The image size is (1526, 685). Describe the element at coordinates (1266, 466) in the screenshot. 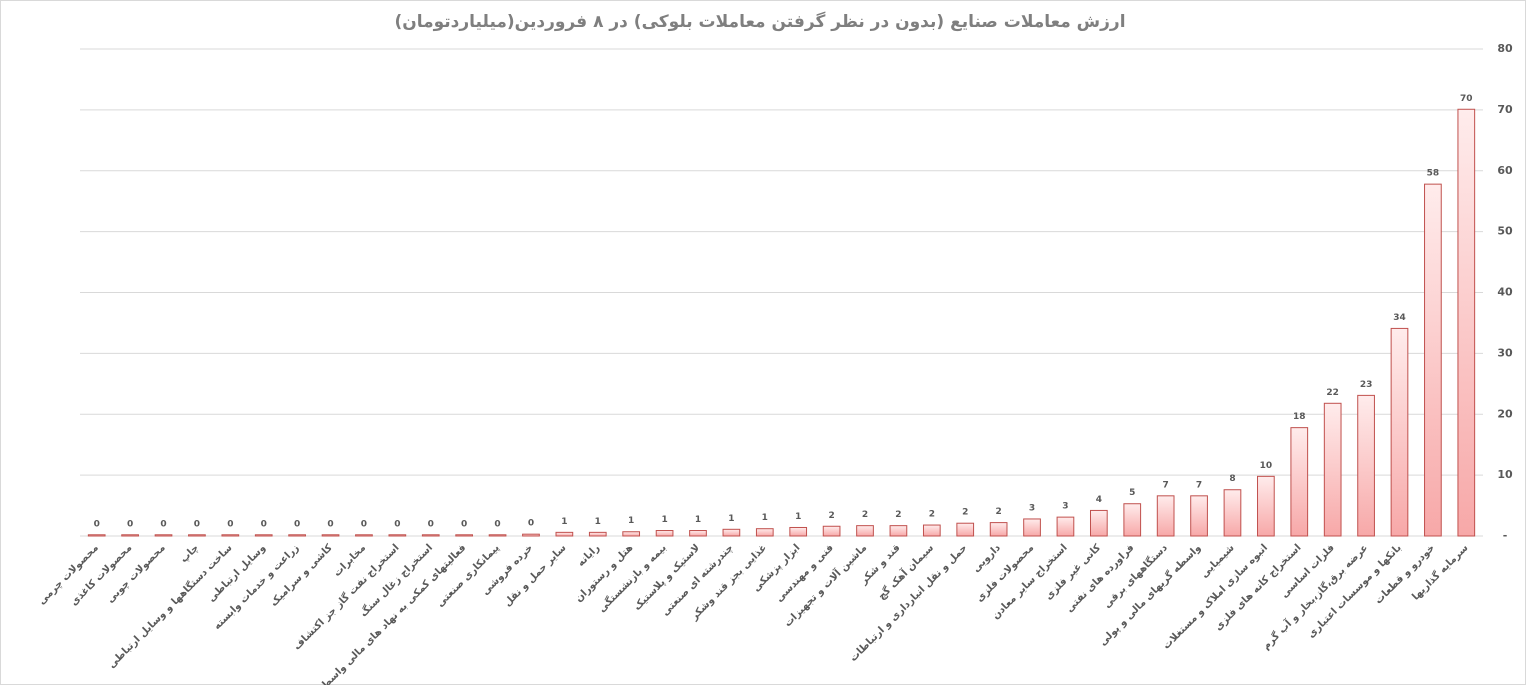

I see `data-label: 10` at that location.